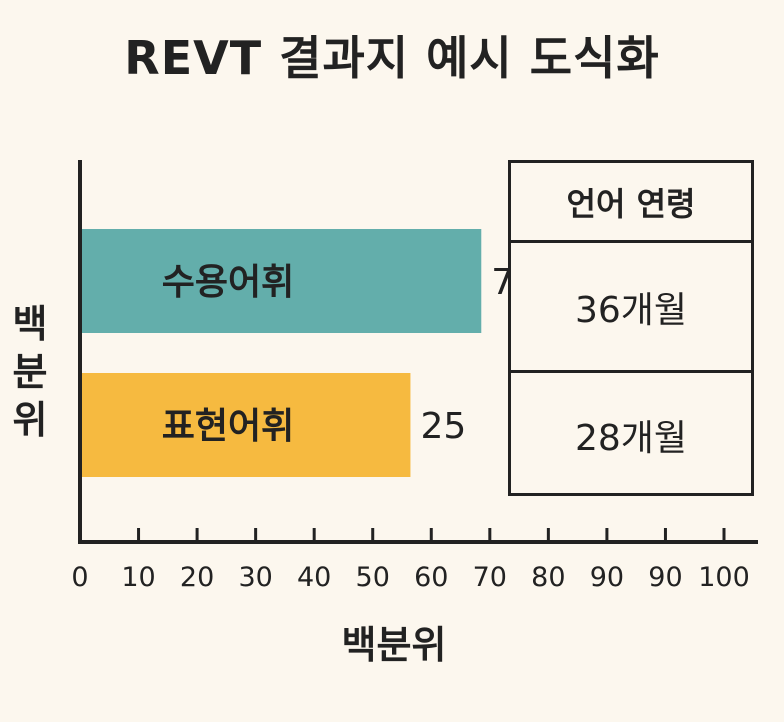  Describe the element at coordinates (394, 645) in the screenshot. I see `x-axis-label: 백분위` at that location.